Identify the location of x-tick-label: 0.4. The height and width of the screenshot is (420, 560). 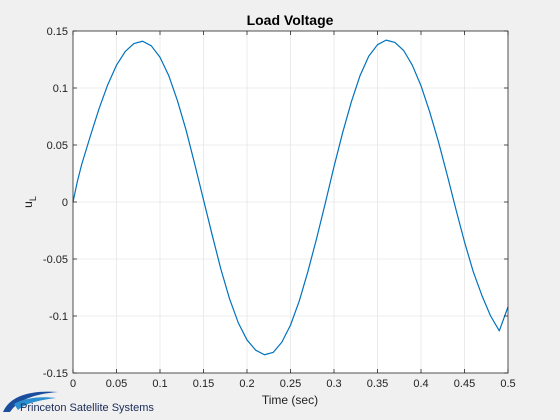
(420, 384).